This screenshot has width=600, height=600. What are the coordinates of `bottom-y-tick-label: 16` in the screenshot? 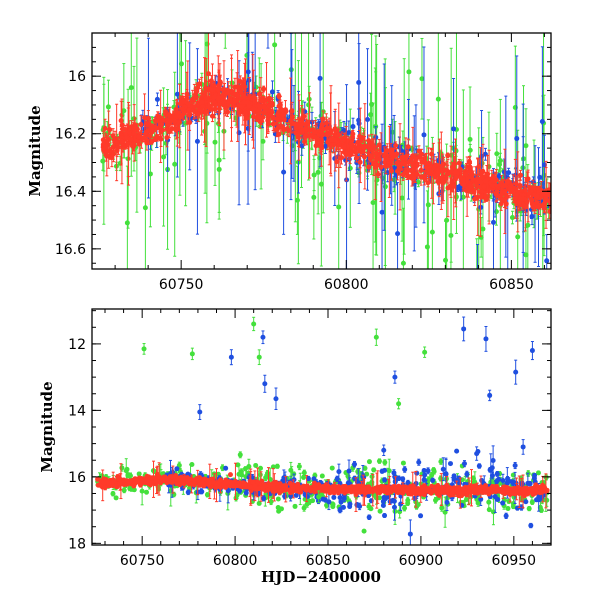 It's located at (77, 478).